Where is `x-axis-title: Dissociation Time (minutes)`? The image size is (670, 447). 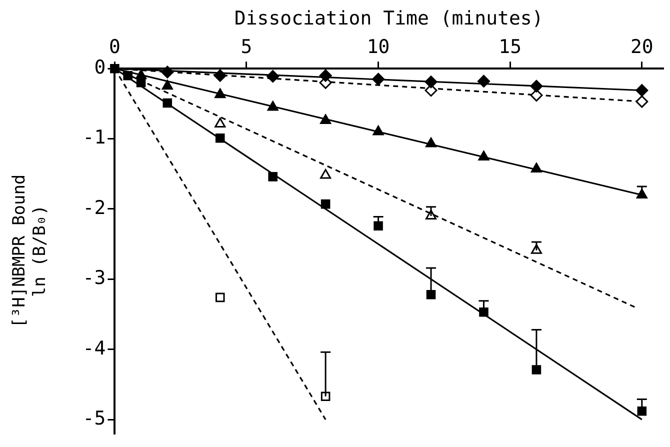 x-axis-title: Dissociation Time (minutes) is located at coordinates (389, 18).